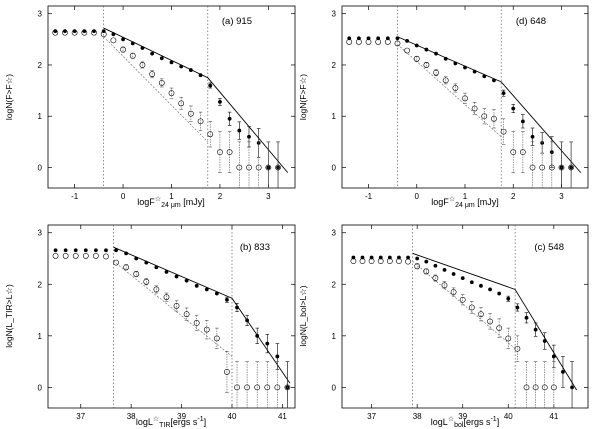 The width and height of the screenshot is (600, 429). What do you see at coordinates (156, 89) in the screenshot?
I see `panel-a-fit-dotted` at bounding box center [156, 89].